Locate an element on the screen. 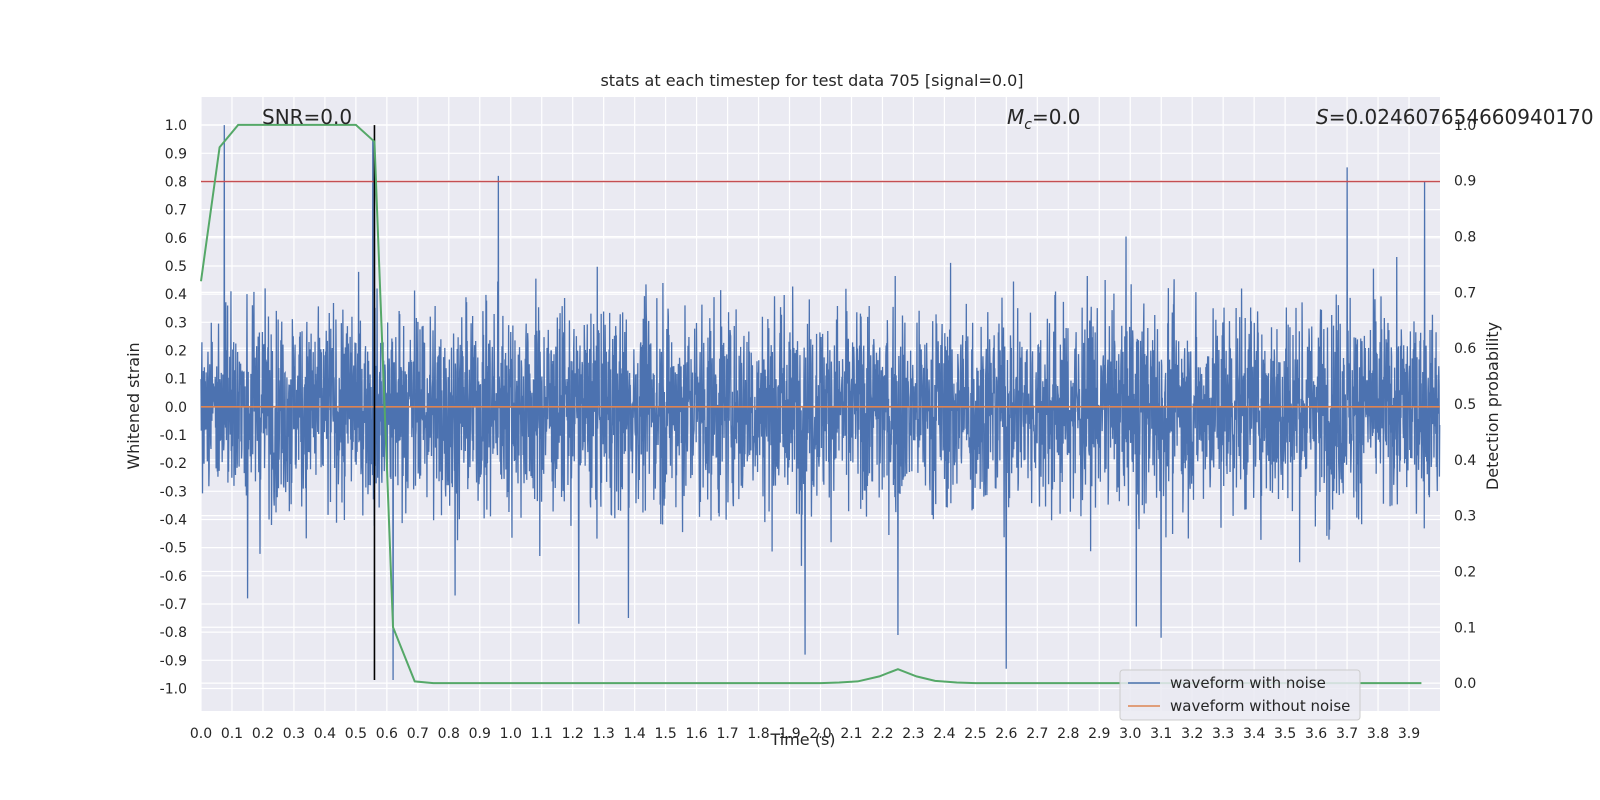 Image resolution: width=1600 pixels, height=800 pixels. y-tick-label: -0.2 is located at coordinates (173, 464).